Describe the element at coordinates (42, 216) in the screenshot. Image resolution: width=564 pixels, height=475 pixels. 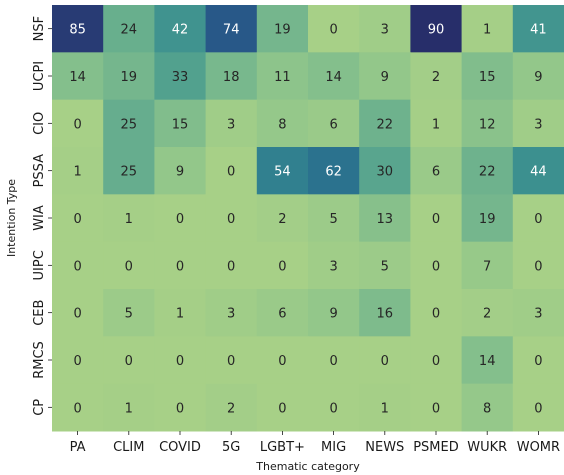
I see `y-axis-ticks: NSF UCPI CIO PSSA WIA UIPC CEB RMCS CP` at that location.